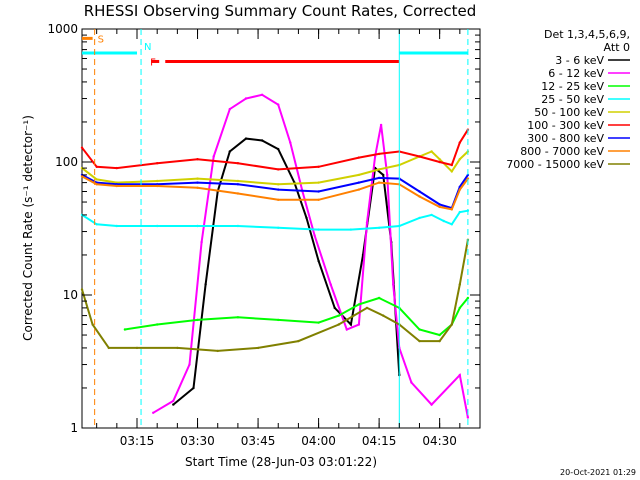  Describe the element at coordinates (555, 164) in the screenshot. I see `legend-label: 7000 - 15000 keV` at that location.